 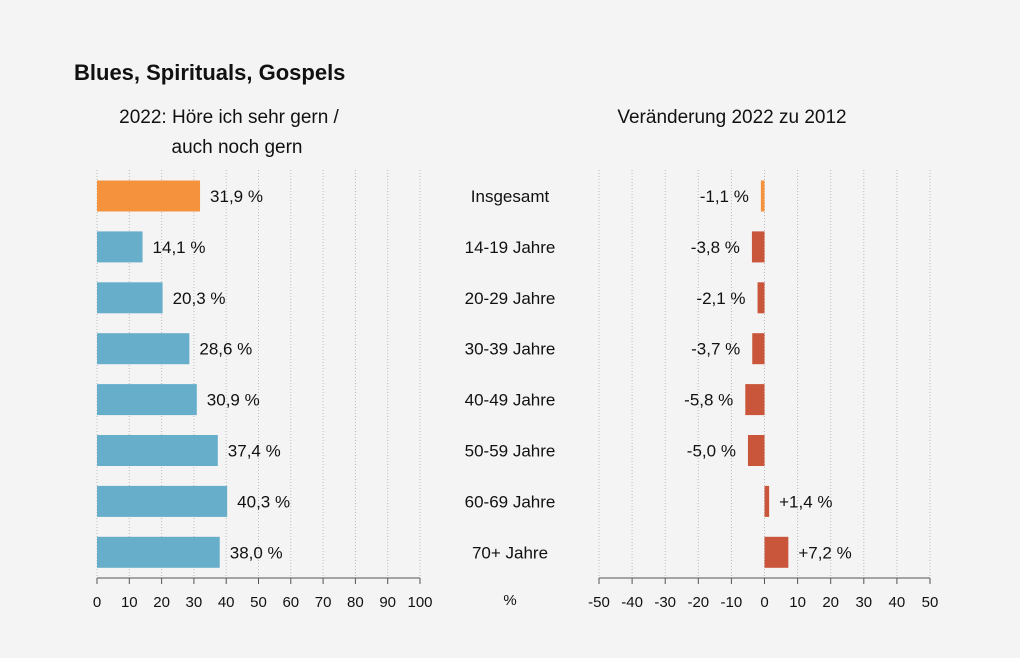 What do you see at coordinates (731, 117) in the screenshot?
I see `right-subtitle: Veränderung 2022 zu 2012` at bounding box center [731, 117].